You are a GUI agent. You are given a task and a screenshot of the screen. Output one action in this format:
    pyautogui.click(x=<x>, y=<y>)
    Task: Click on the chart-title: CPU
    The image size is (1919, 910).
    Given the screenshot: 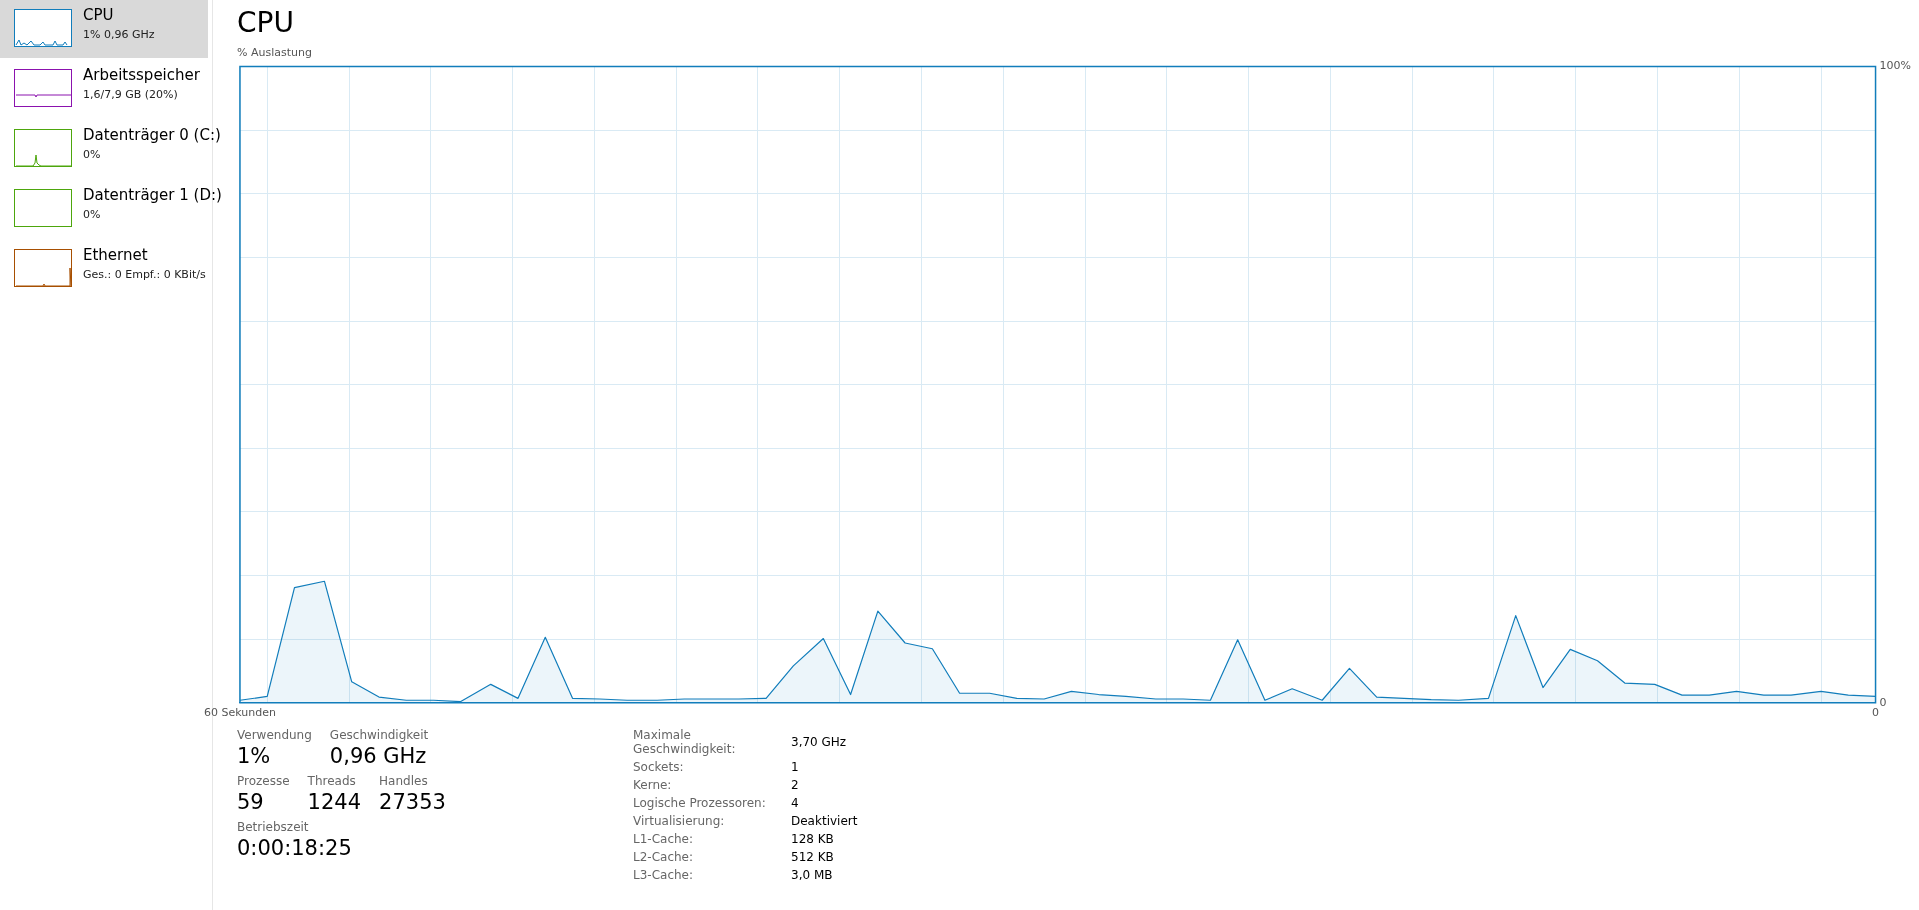 What is the action you would take?
    pyautogui.click(x=265, y=22)
    